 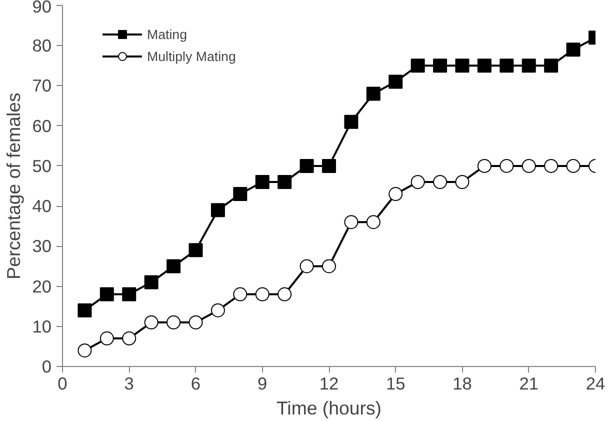 What do you see at coordinates (329, 384) in the screenshot?
I see `x-tick-label: 12` at bounding box center [329, 384].